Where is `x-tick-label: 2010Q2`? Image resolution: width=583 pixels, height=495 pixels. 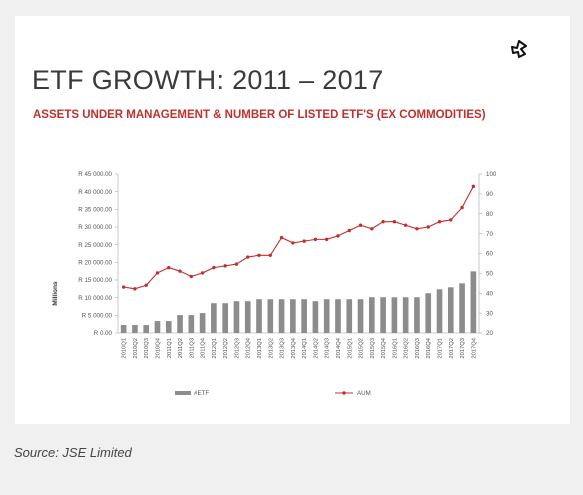
x-tick-label: 2010Q2 is located at coordinates (136, 348).